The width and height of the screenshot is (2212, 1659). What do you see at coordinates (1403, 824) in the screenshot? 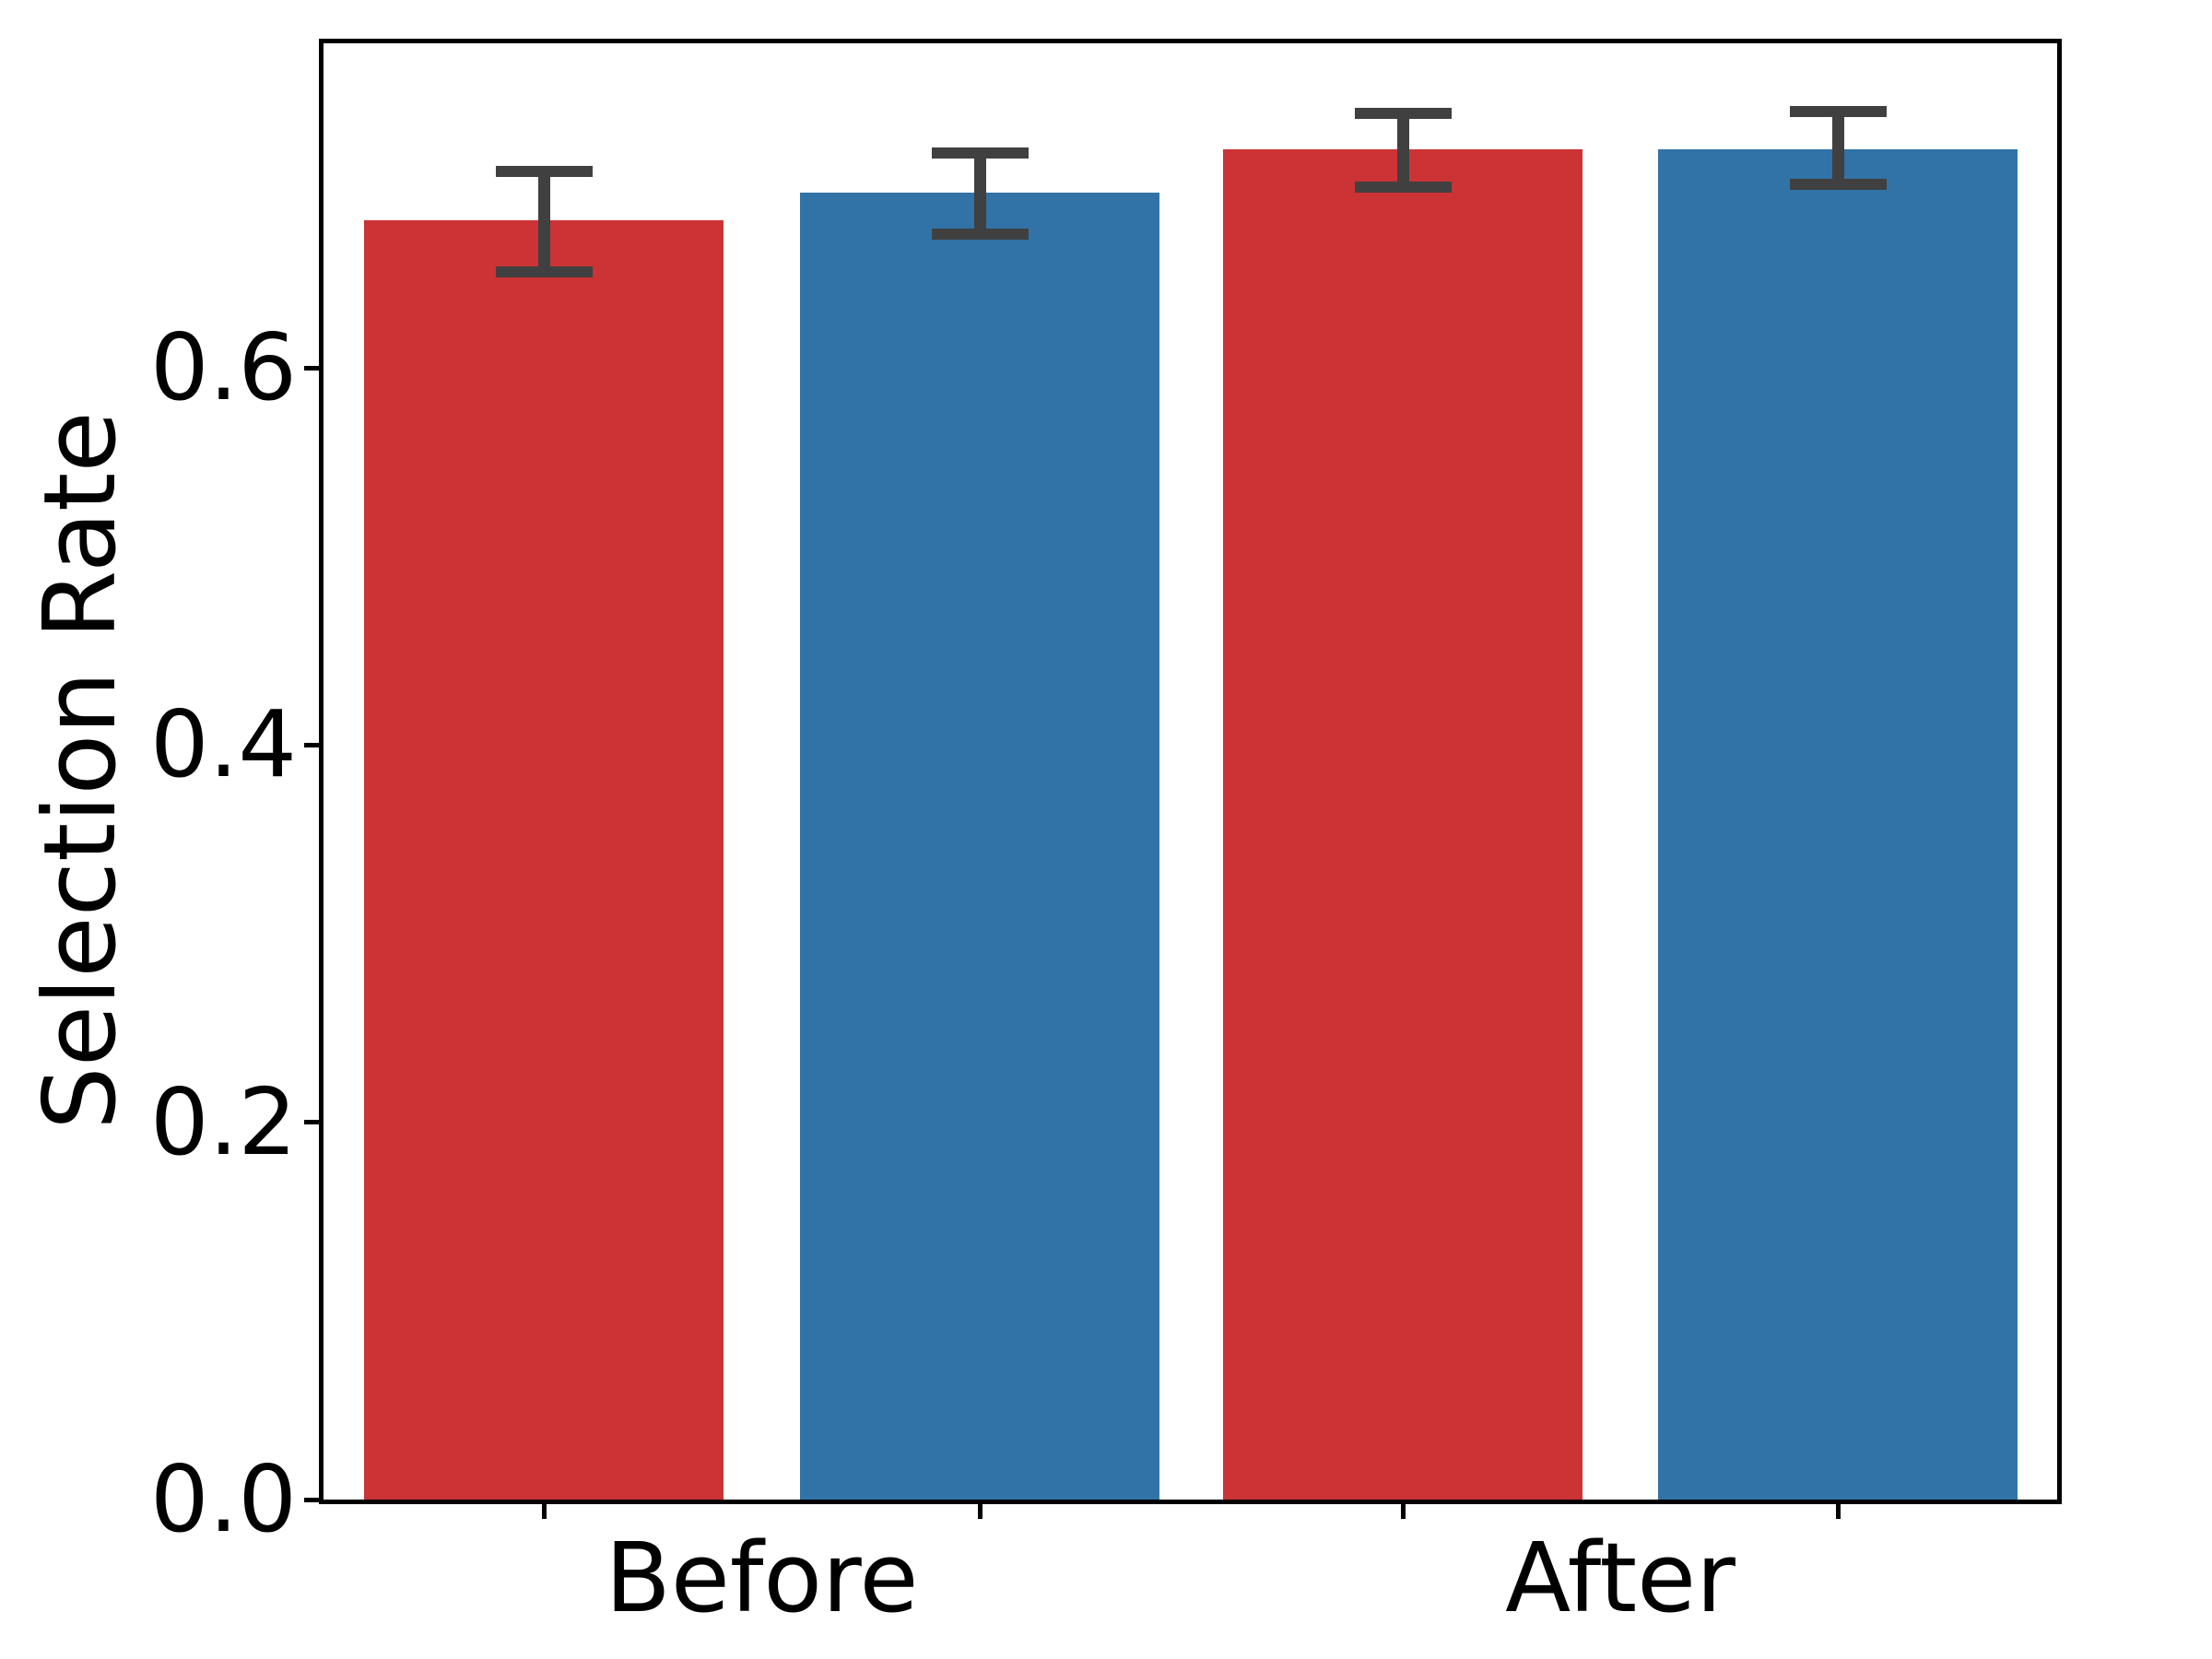
I see `bar-after-red` at bounding box center [1403, 824].